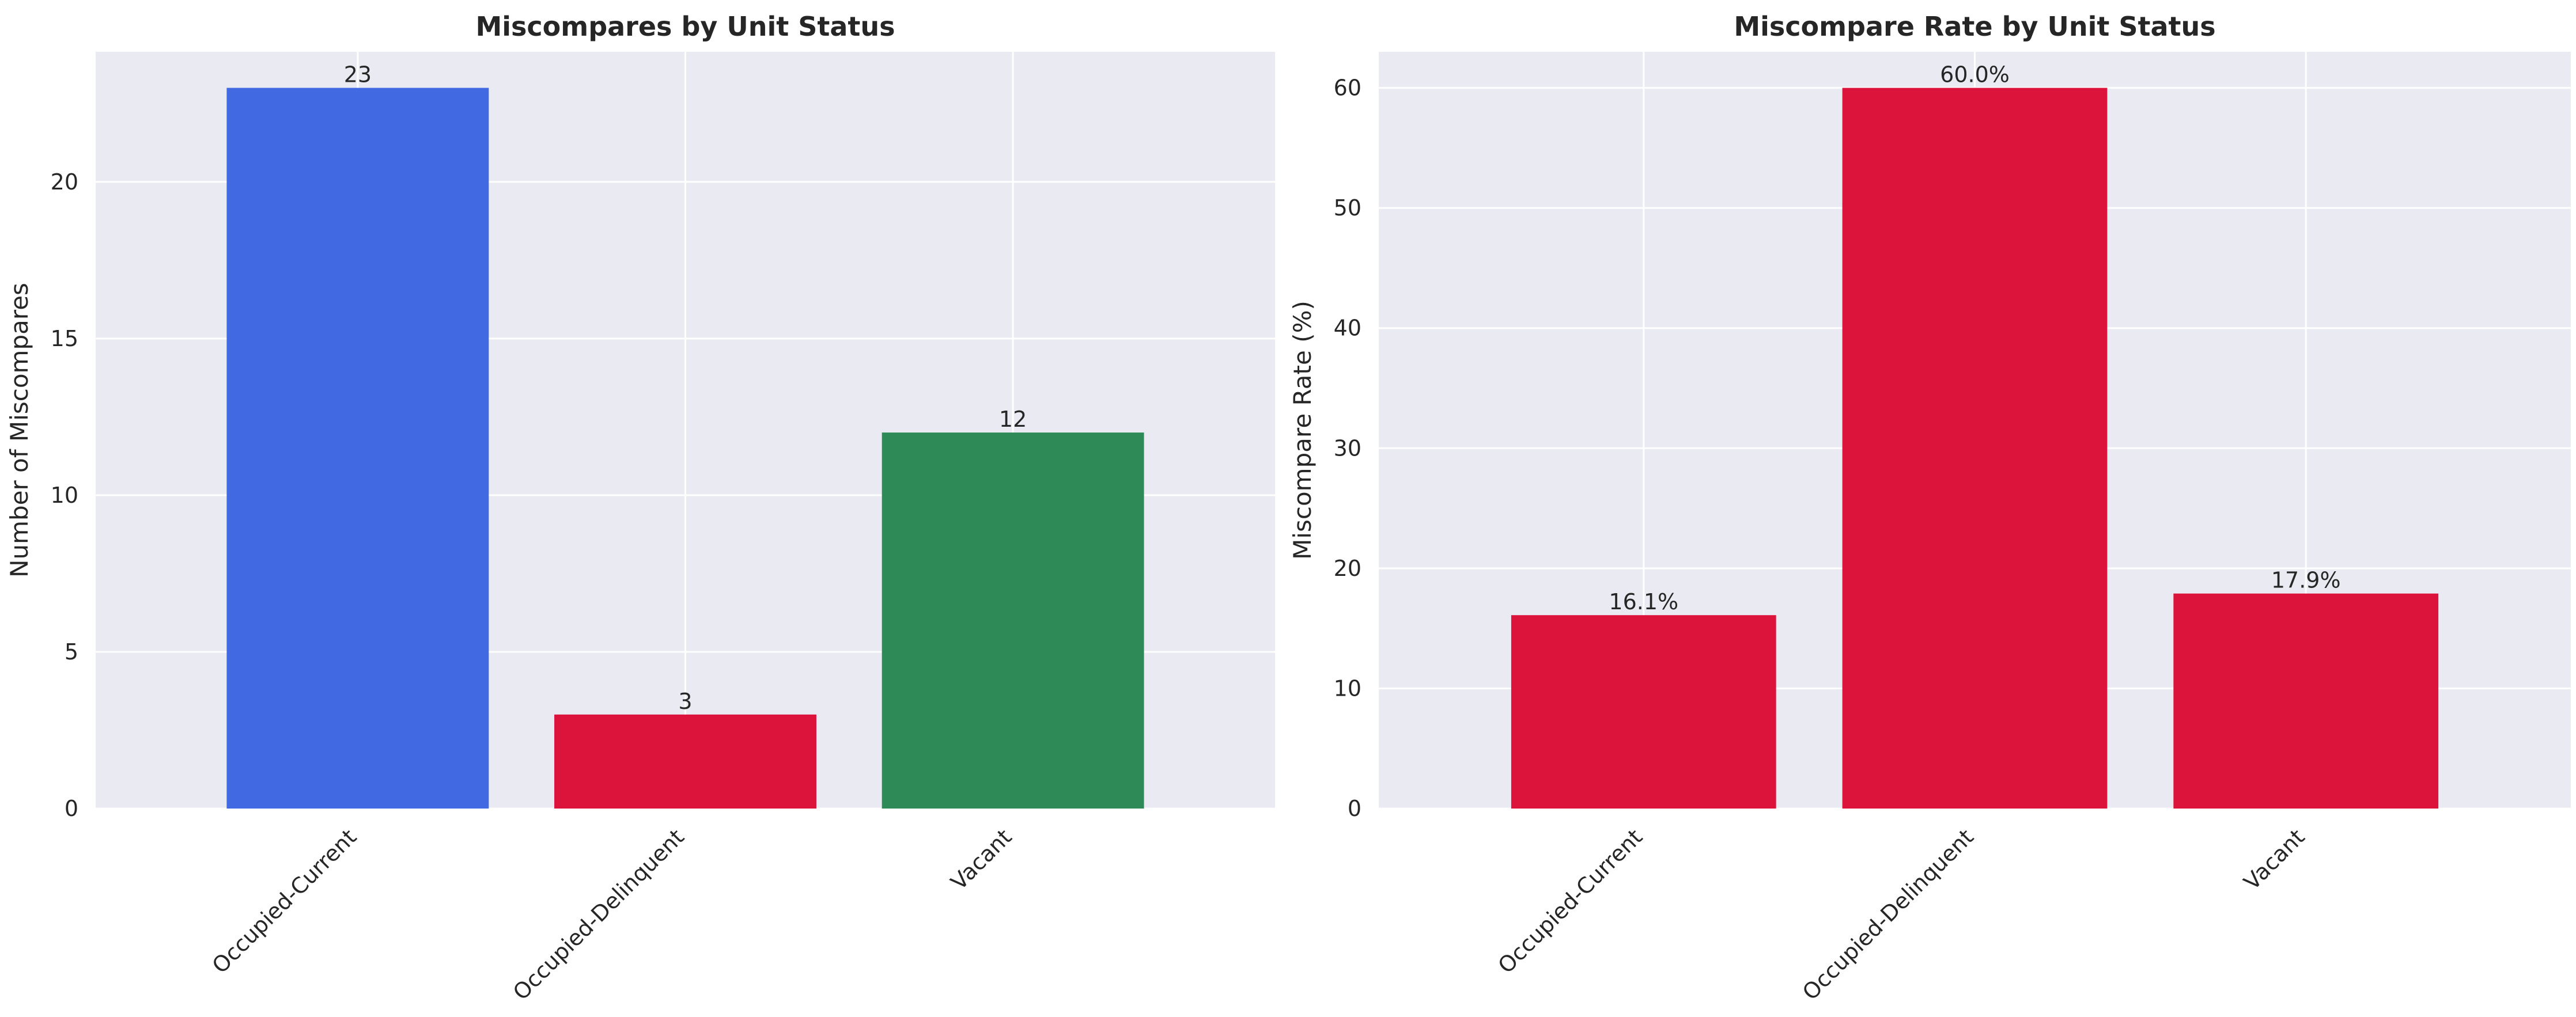 This screenshot has height=1017, width=2576. I want to click on y-tick-label: 30, so click(1347, 448).